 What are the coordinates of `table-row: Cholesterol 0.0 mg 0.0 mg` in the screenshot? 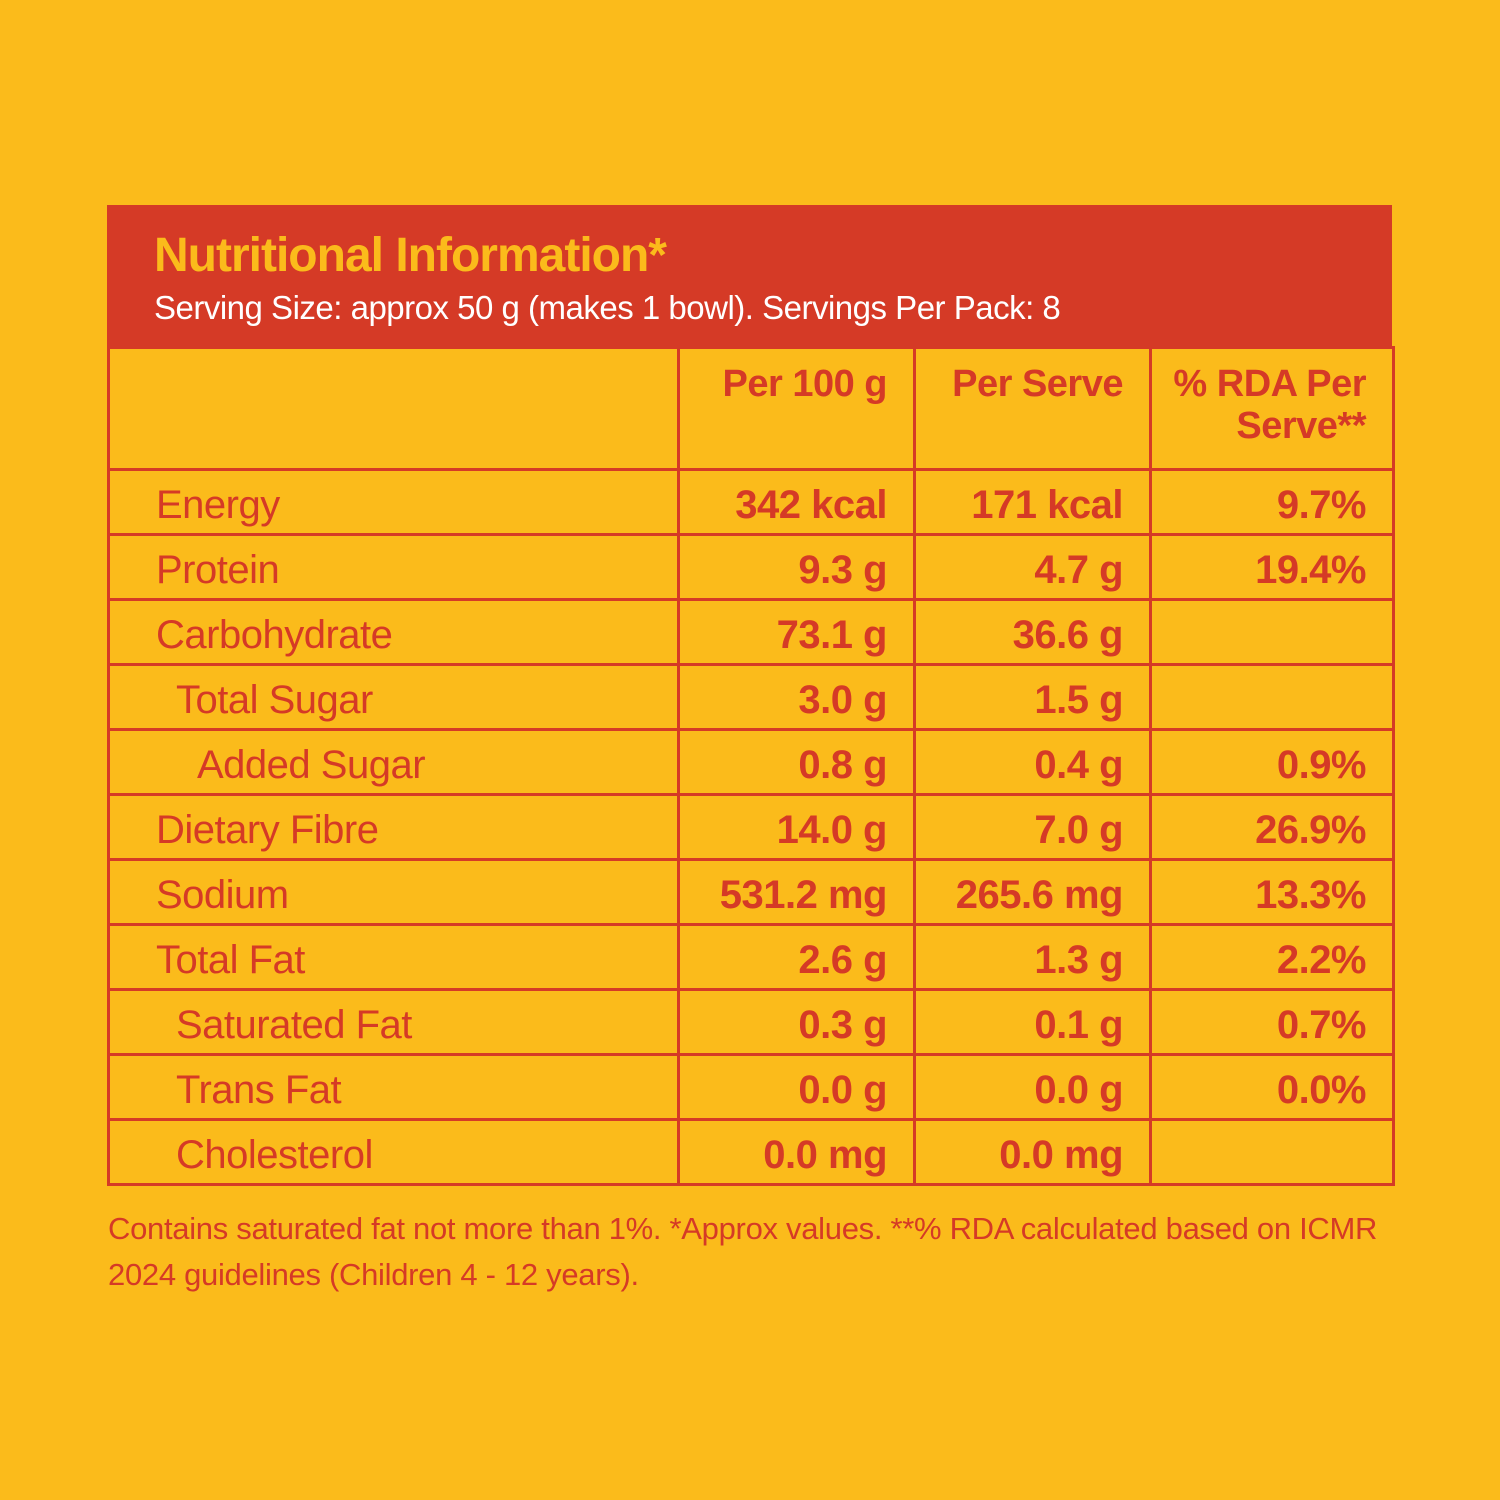 It's located at (751, 1152).